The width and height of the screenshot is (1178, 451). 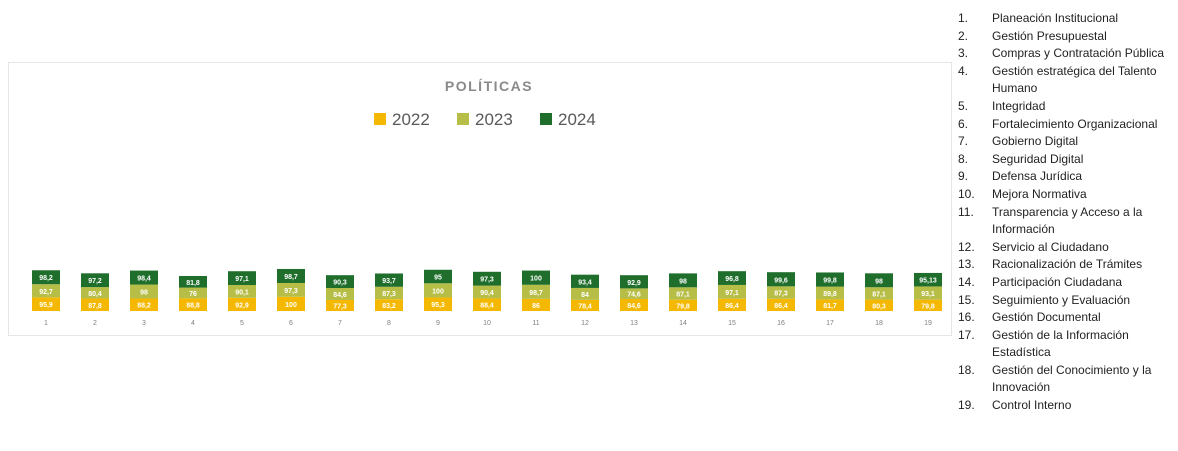 What do you see at coordinates (966, 281) in the screenshot?
I see `policy-number: 14.` at bounding box center [966, 281].